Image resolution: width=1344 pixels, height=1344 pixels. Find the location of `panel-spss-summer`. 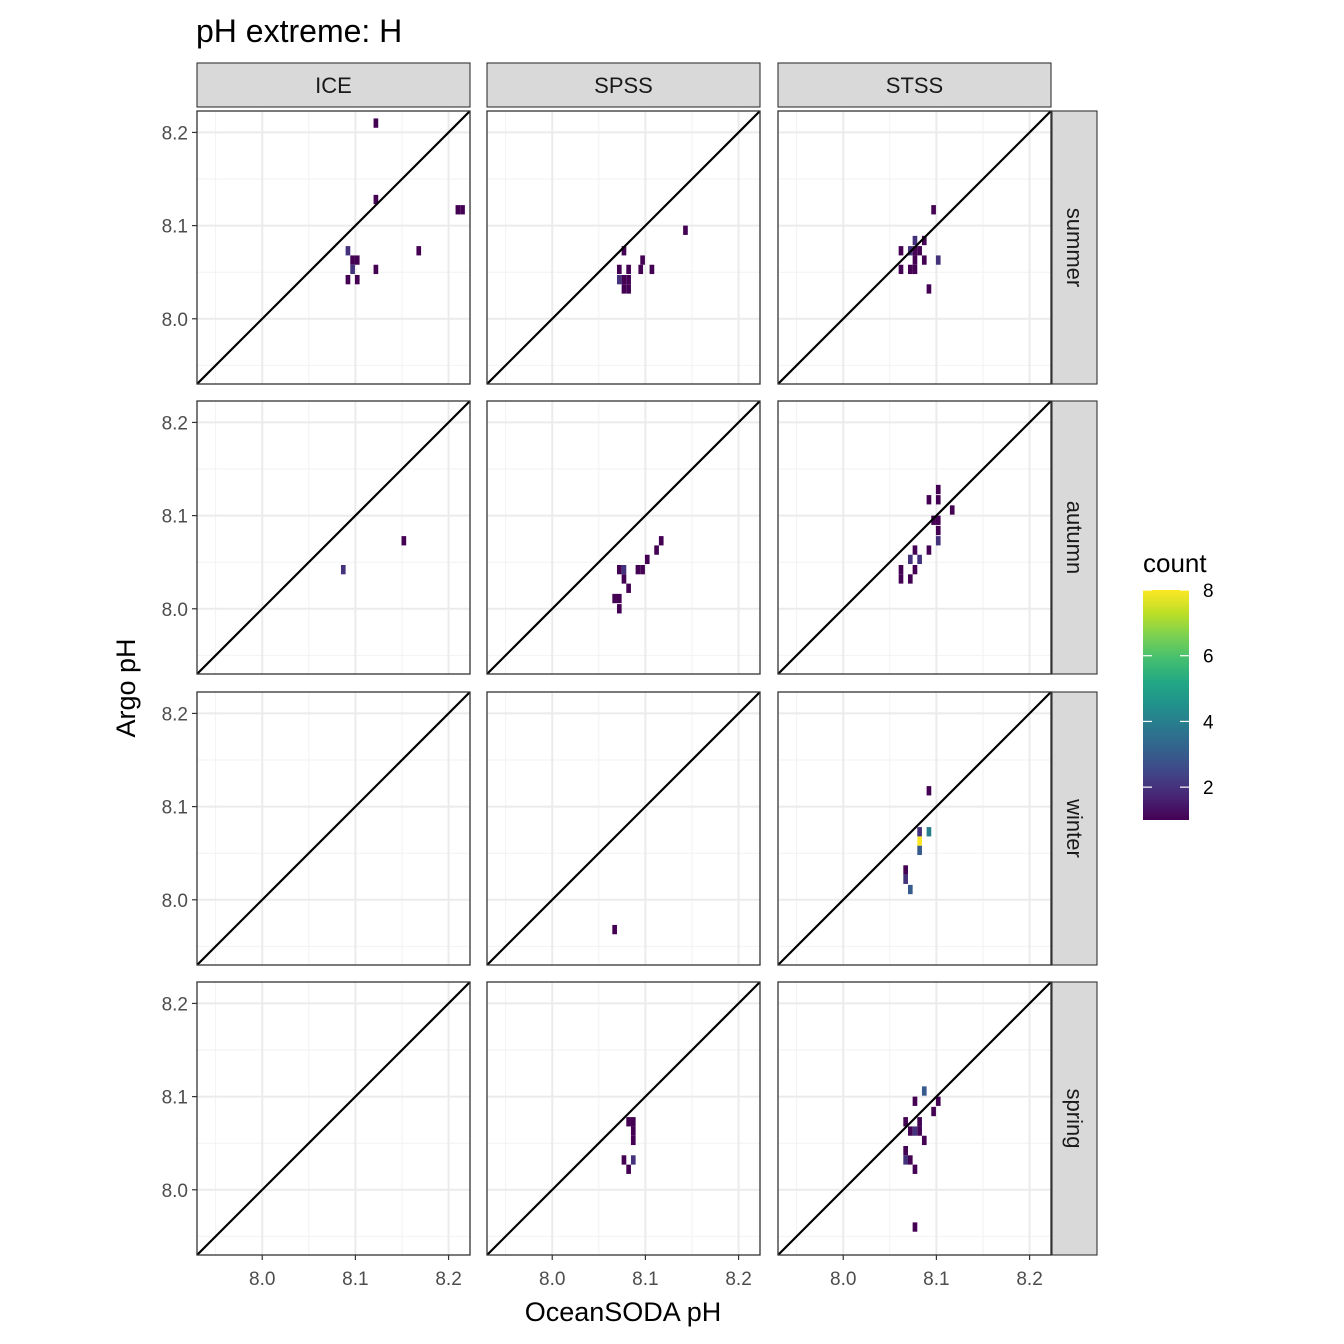

panel-spss-summer is located at coordinates (623, 247).